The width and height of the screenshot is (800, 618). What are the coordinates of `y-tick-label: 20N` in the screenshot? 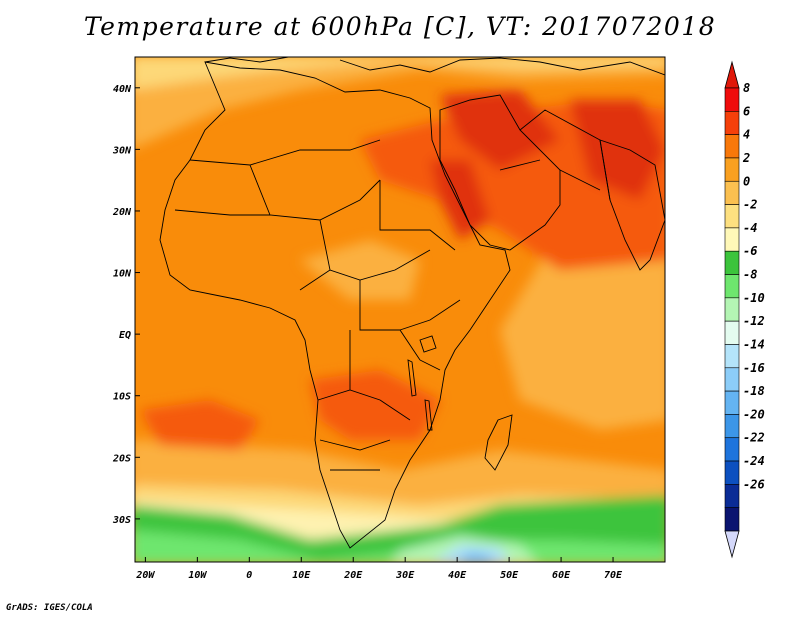 It's located at (122, 212).